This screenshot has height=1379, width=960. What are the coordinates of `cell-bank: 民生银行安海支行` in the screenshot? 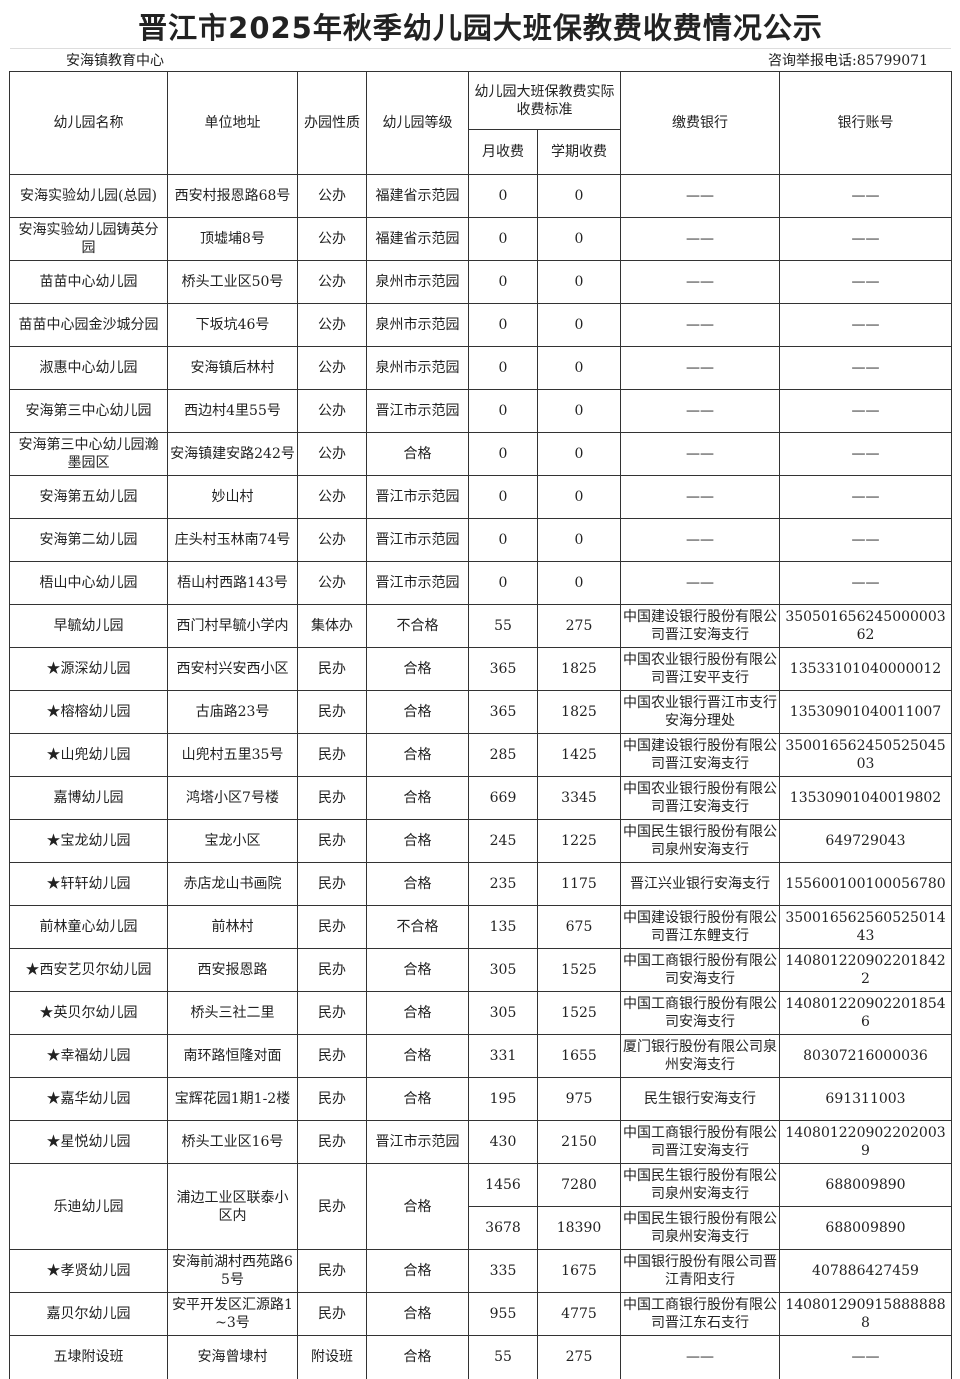 It's located at (700, 1099).